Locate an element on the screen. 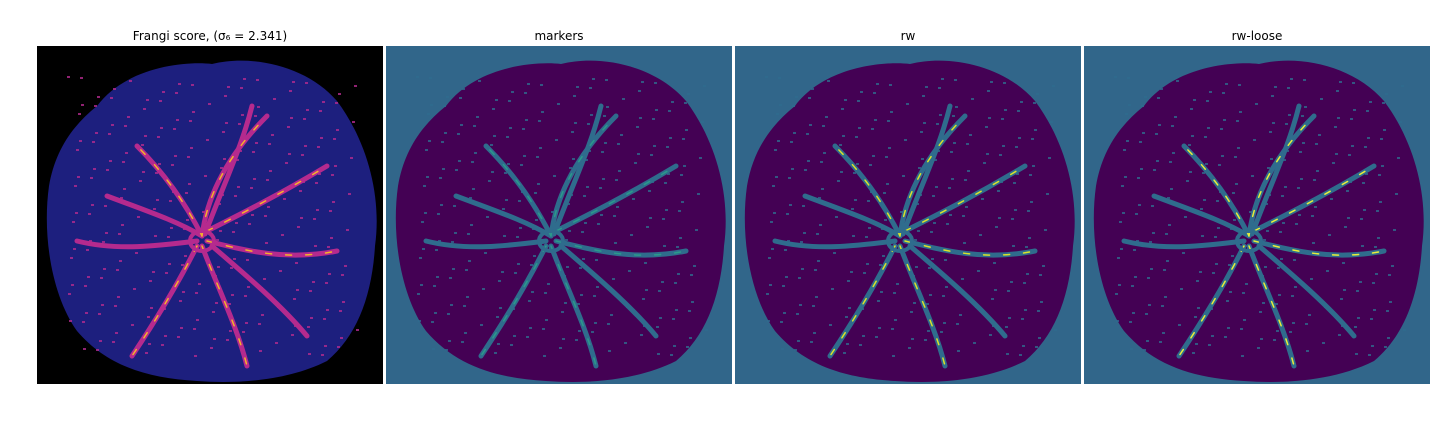  panel-title-markers: markers is located at coordinates (559, 36).